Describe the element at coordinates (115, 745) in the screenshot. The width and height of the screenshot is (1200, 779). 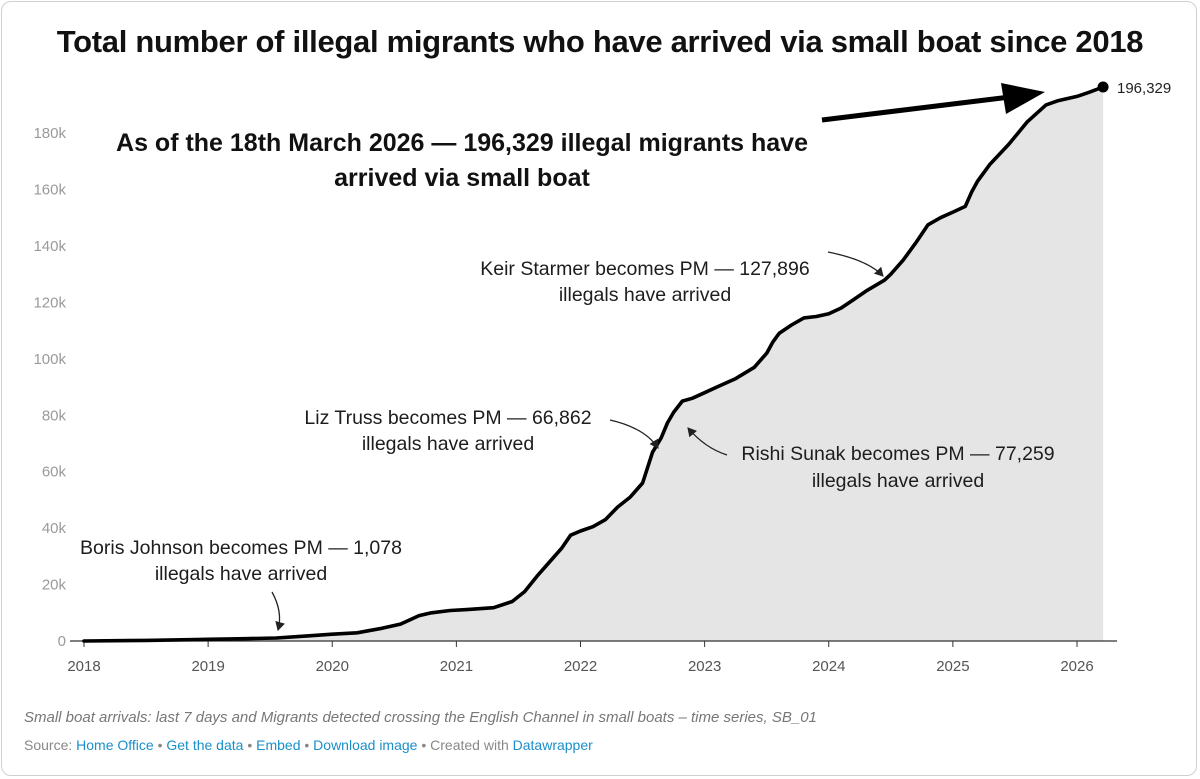
I see `source-link: Home Office` at that location.